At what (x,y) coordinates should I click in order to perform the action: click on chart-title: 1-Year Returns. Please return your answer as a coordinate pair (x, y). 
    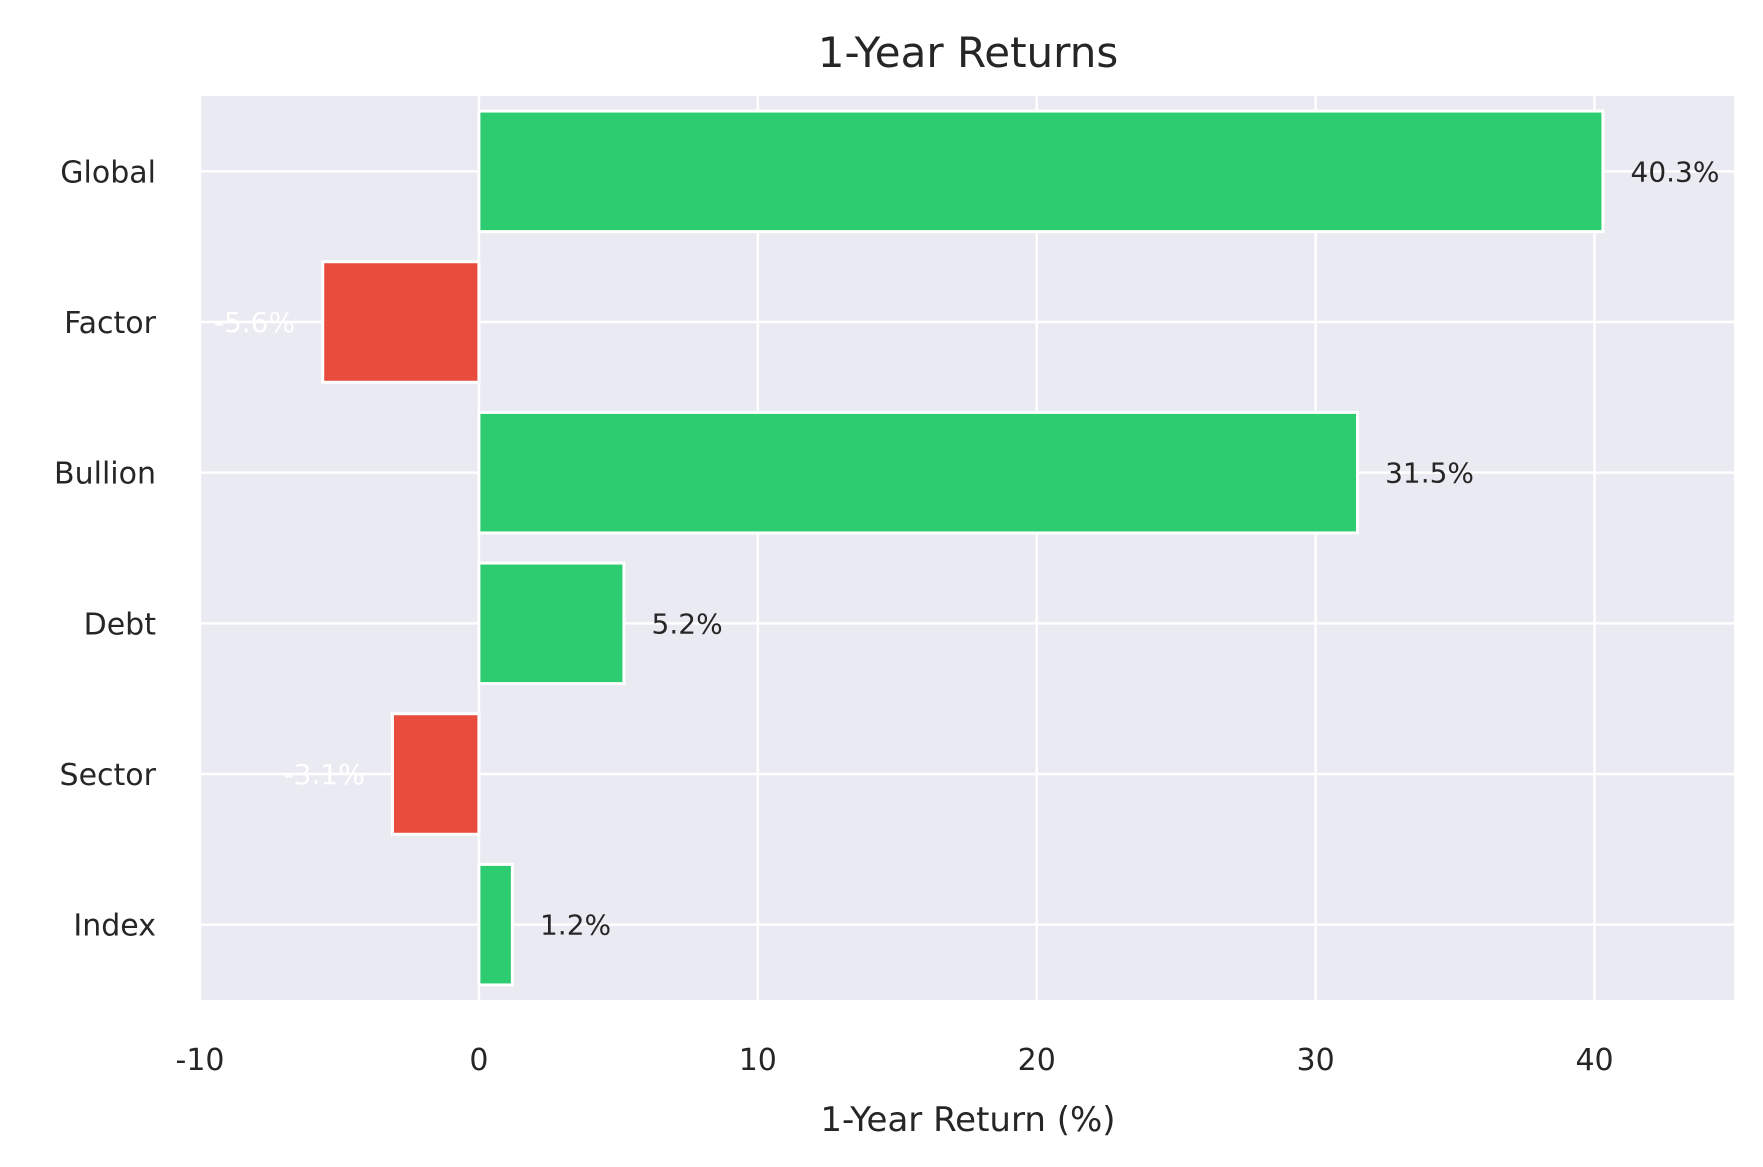
    Looking at the image, I should click on (968, 52).